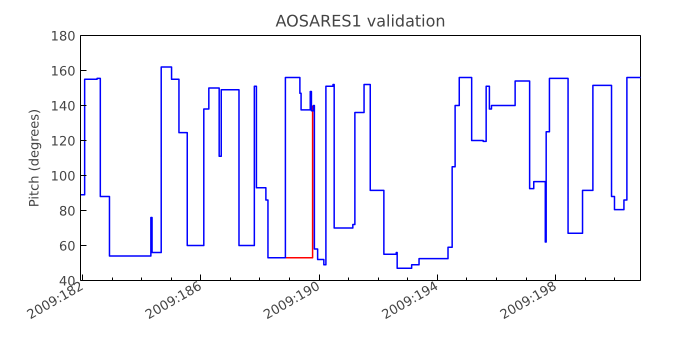  Describe the element at coordinates (67, 212) in the screenshot. I see `y-tick-label: 80` at that location.